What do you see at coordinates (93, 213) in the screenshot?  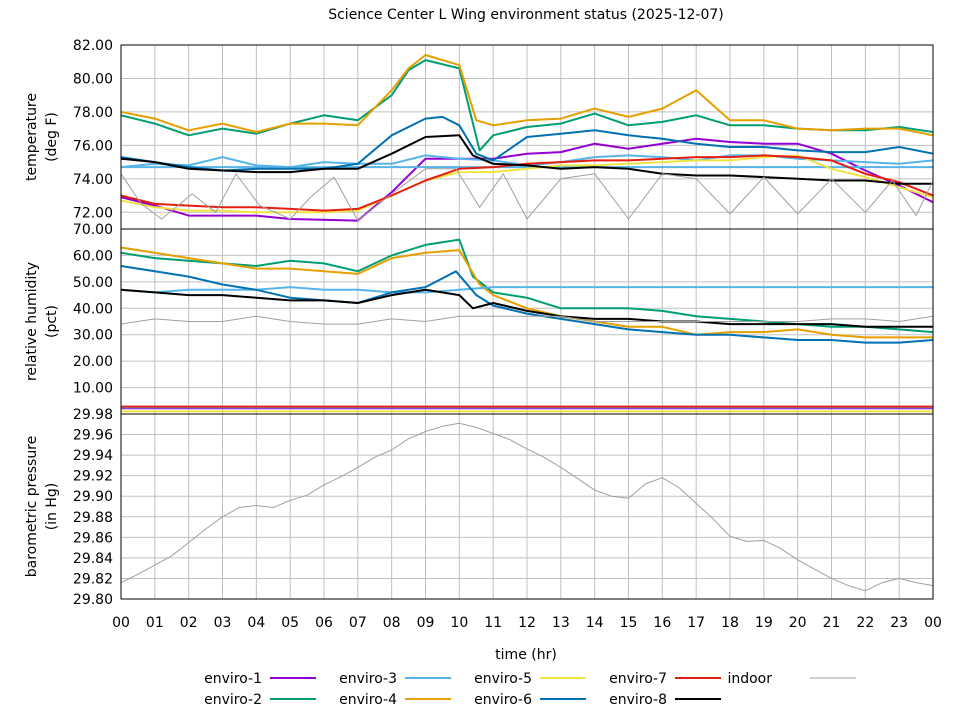 I see `y-tick-label: 72.00` at bounding box center [93, 213].